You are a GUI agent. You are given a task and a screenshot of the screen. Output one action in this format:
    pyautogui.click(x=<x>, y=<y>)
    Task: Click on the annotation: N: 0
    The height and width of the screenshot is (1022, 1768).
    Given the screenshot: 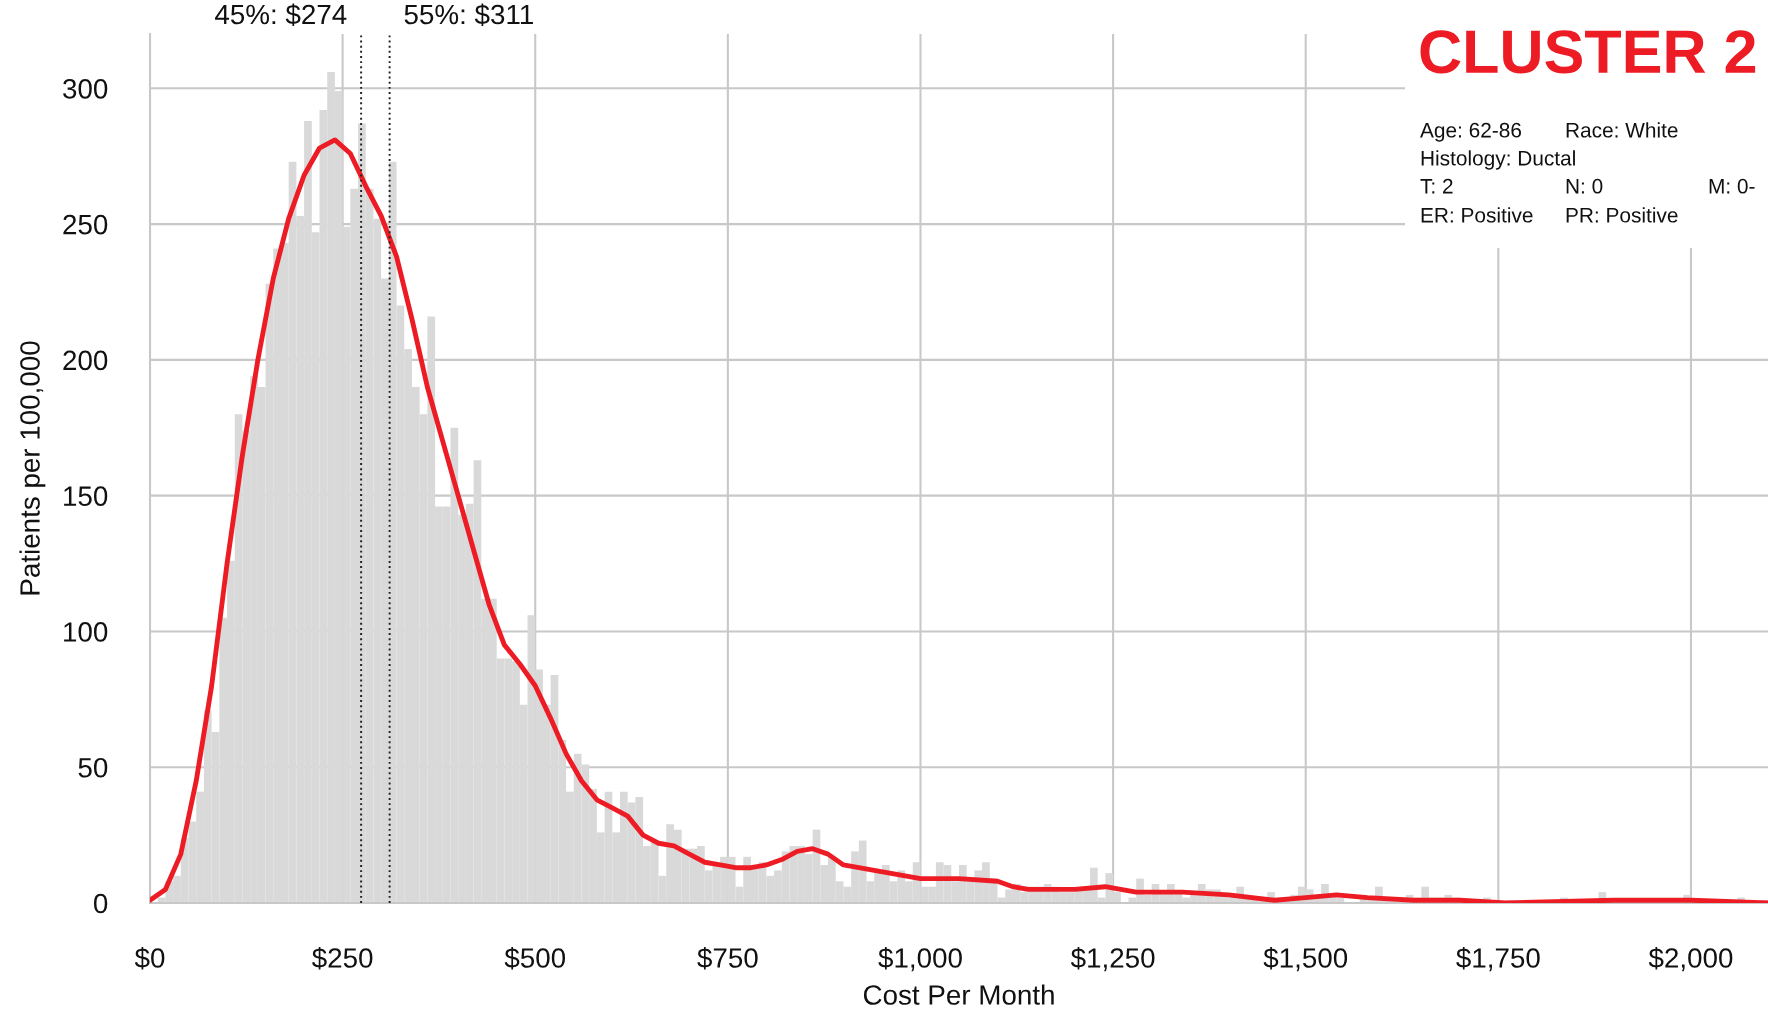 What is the action you would take?
    pyautogui.click(x=1584, y=186)
    